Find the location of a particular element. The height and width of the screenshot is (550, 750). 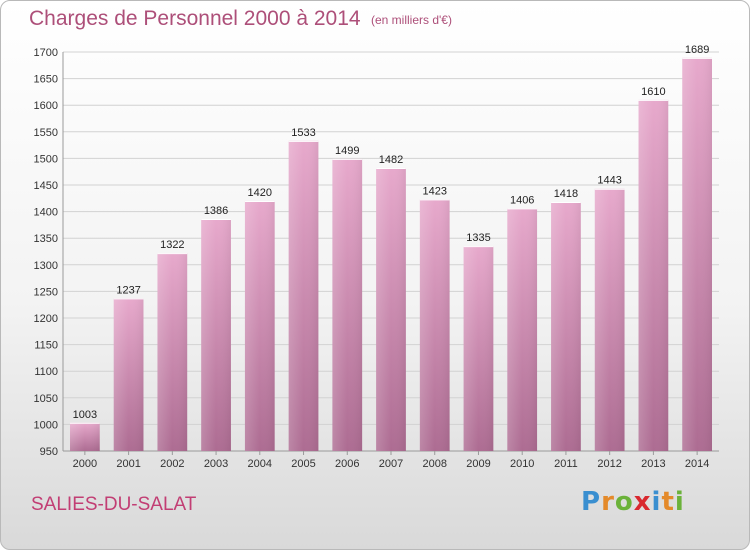

x-tick-label: 2007 is located at coordinates (391, 464).